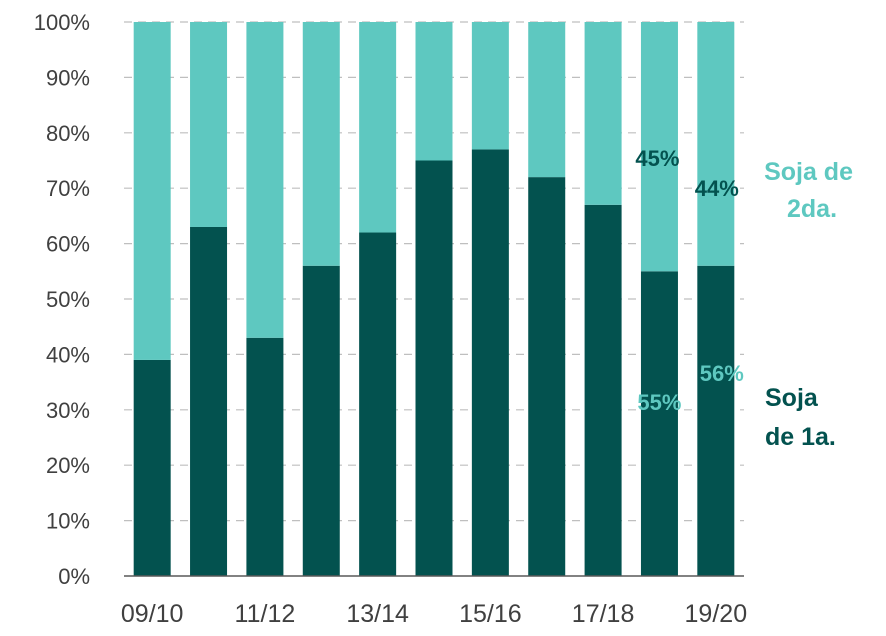 The image size is (886, 636). Describe the element at coordinates (68, 521) in the screenshot. I see `y-tick-label: 10%` at that location.